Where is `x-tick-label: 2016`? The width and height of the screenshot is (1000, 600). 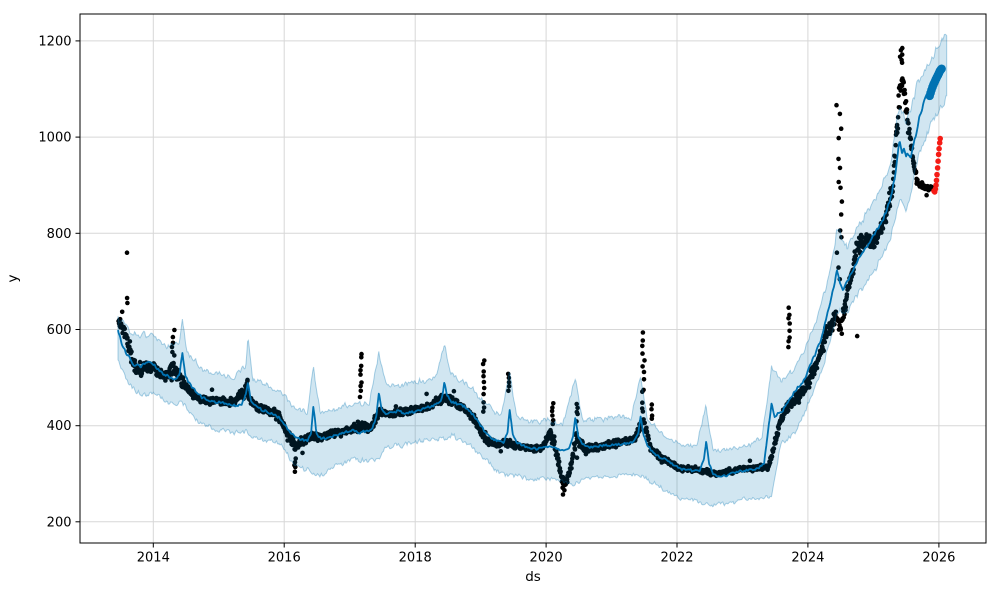
x-tick-label: 2016 is located at coordinates (284, 558).